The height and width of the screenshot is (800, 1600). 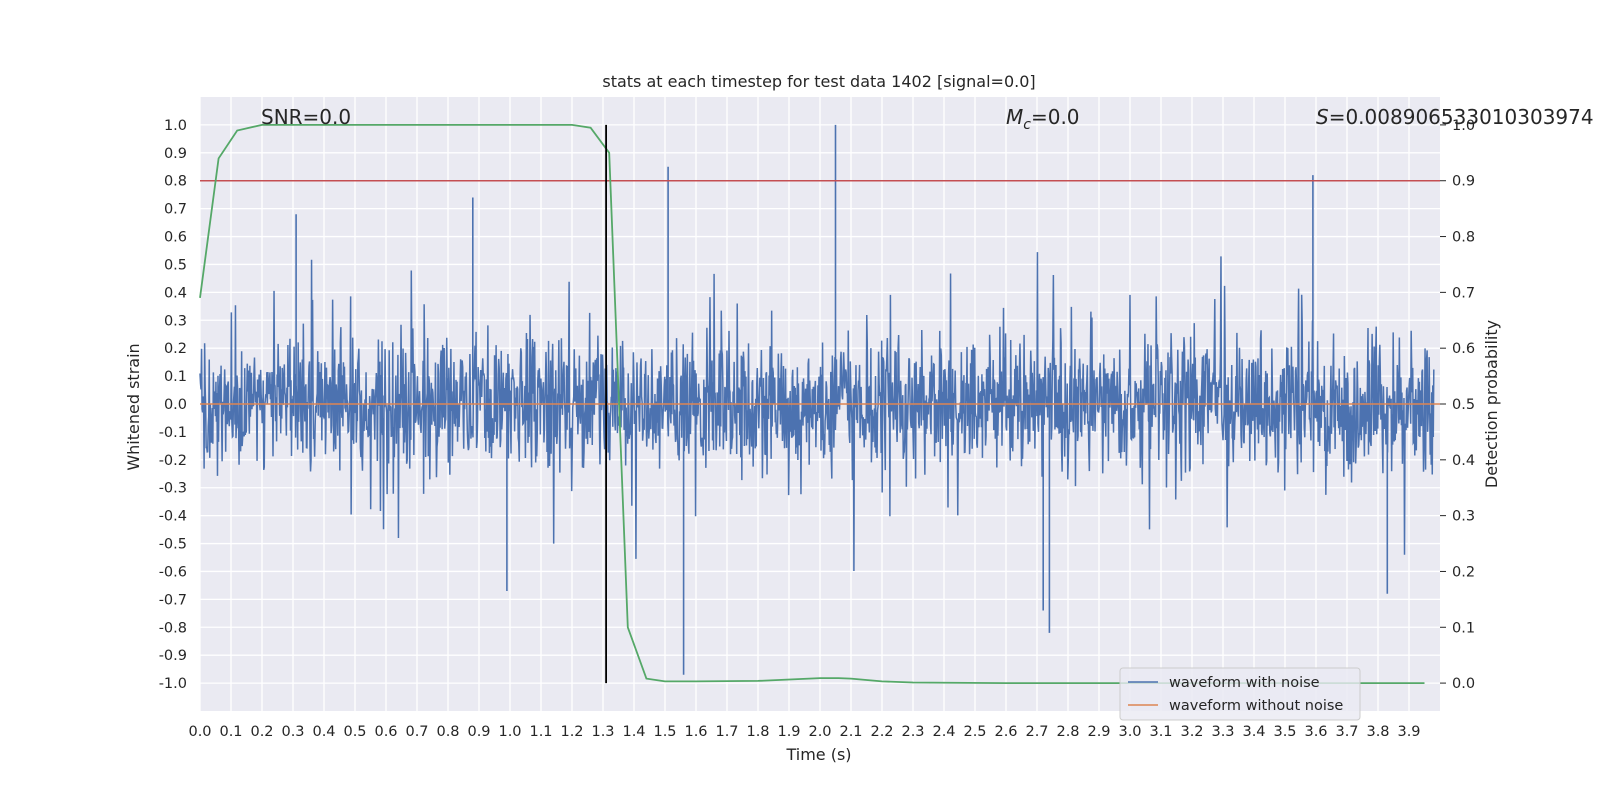 What do you see at coordinates (1346, 732) in the screenshot?
I see `x-tick-label: 3.7` at bounding box center [1346, 732].